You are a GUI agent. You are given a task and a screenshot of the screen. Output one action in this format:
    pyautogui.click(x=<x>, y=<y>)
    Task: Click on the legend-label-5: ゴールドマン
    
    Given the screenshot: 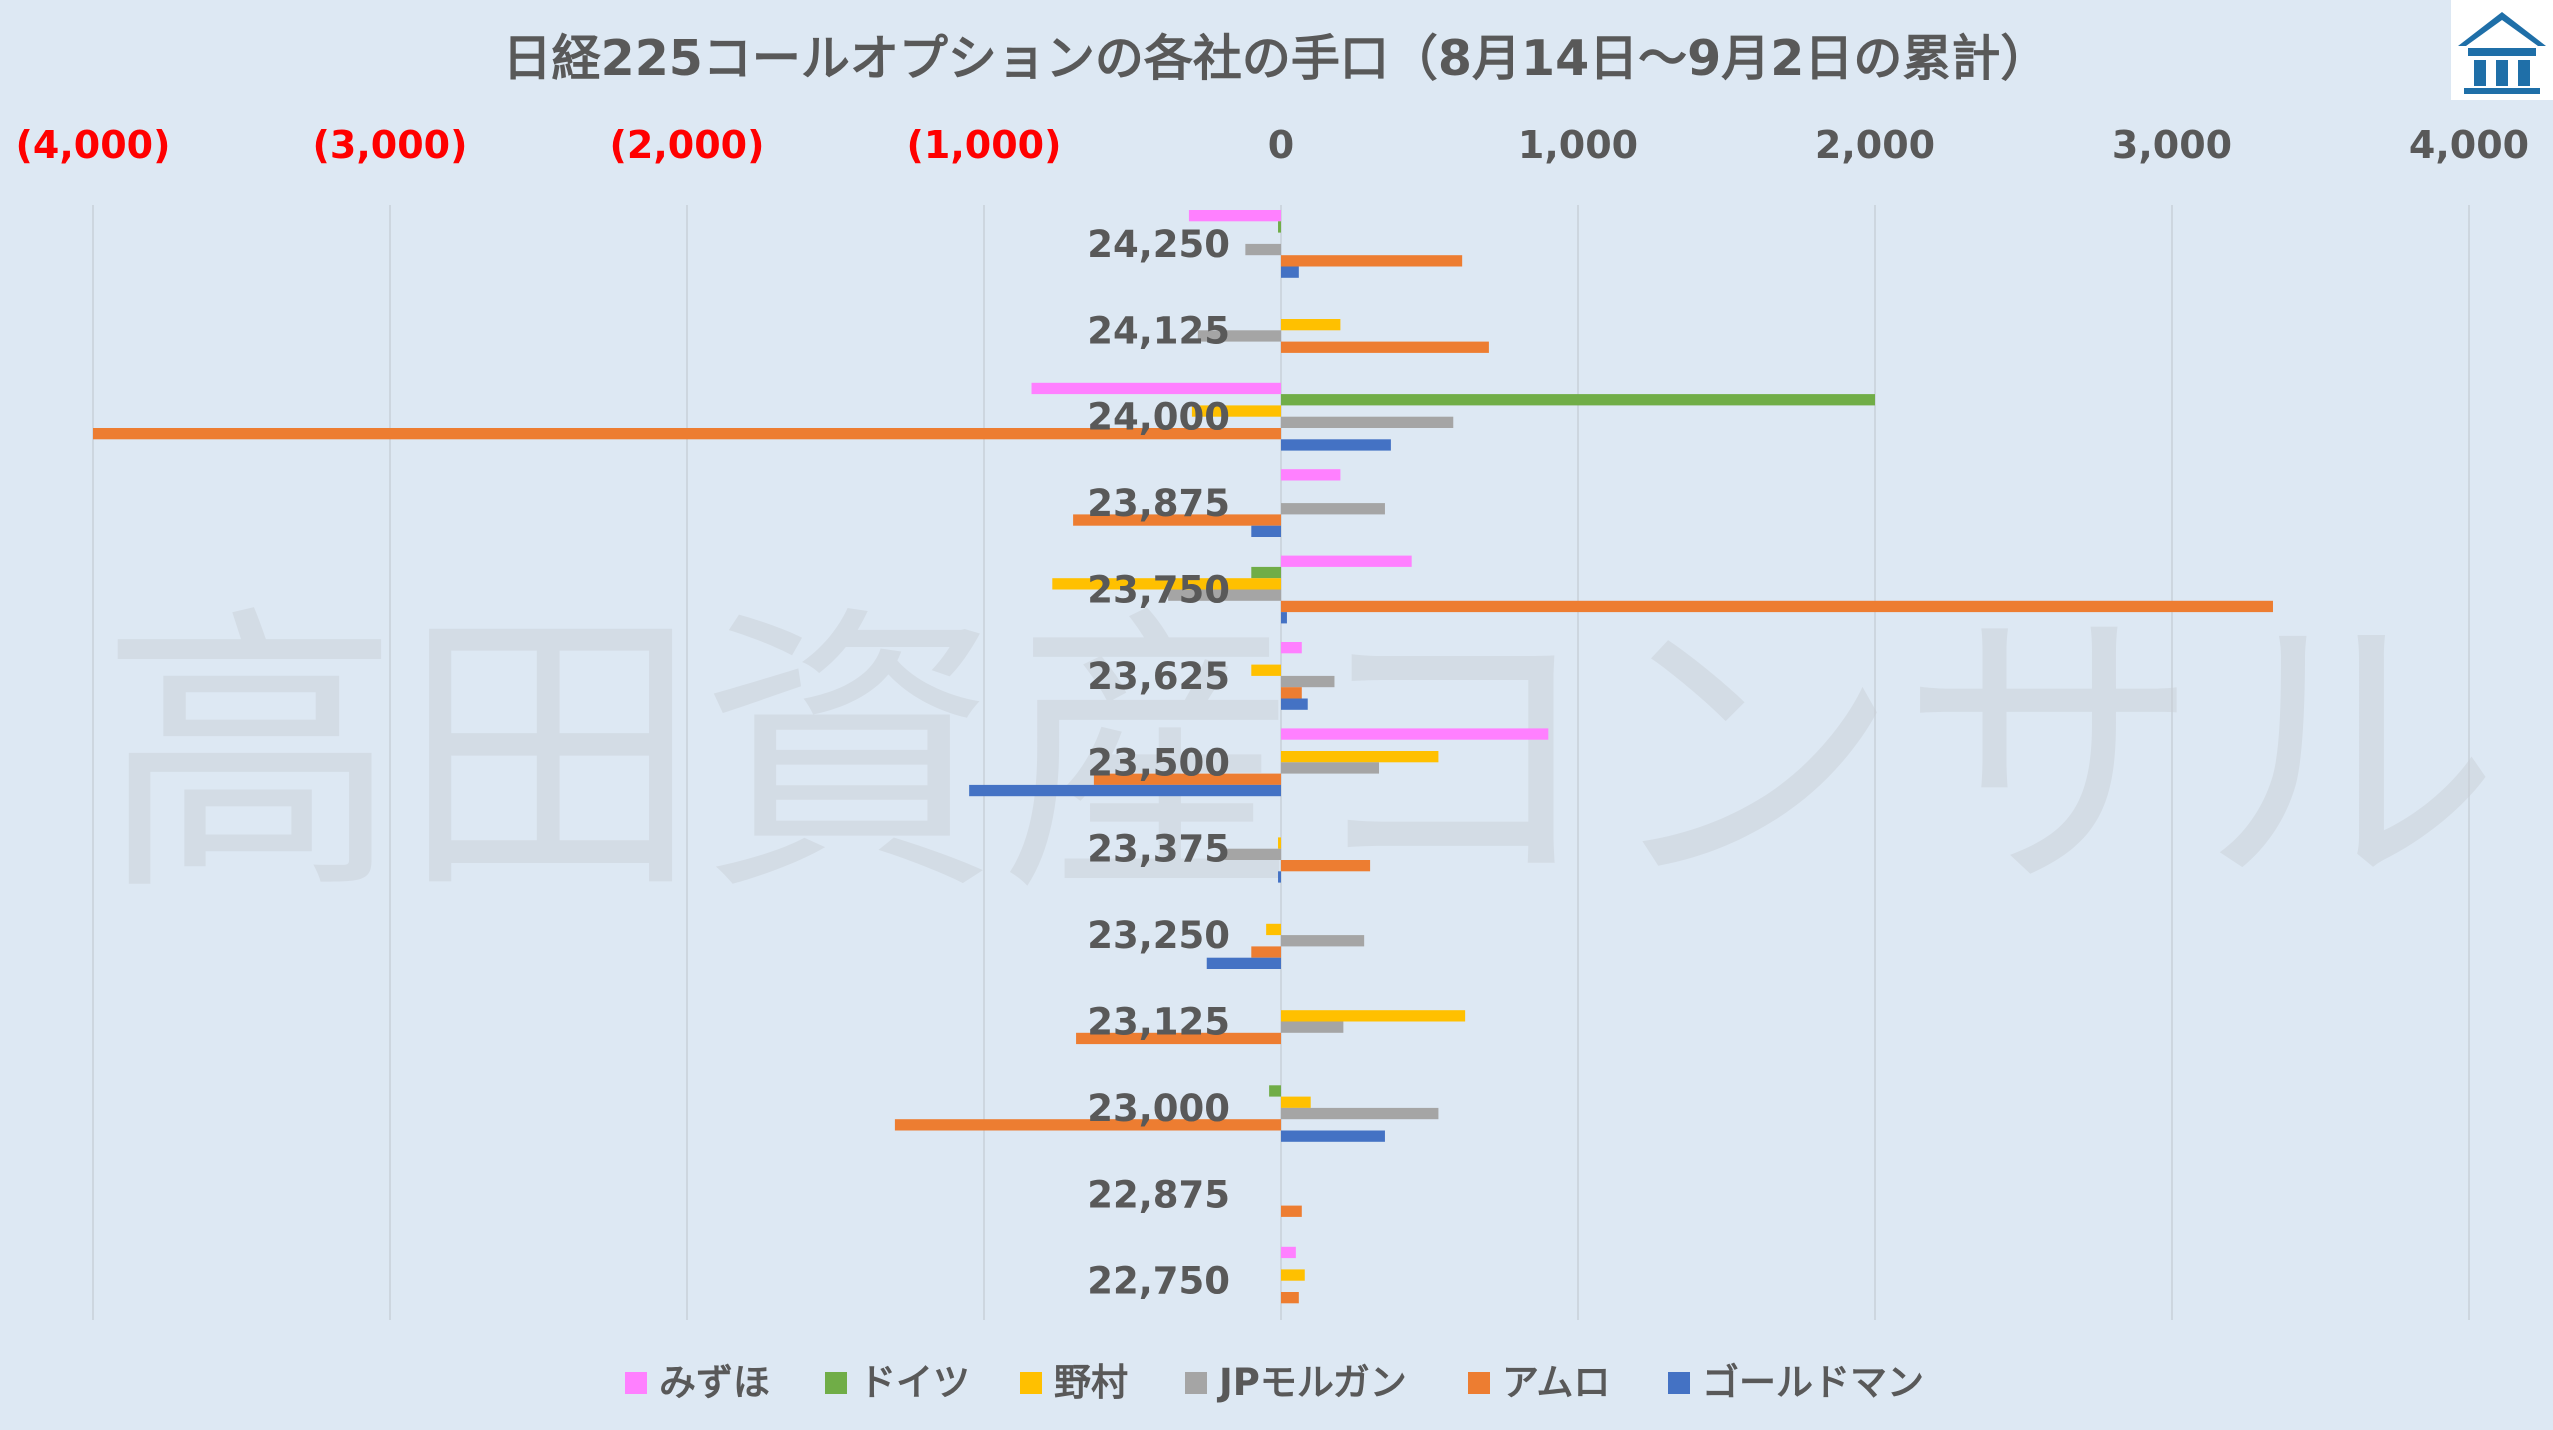 What is the action you would take?
    pyautogui.click(x=1813, y=1382)
    